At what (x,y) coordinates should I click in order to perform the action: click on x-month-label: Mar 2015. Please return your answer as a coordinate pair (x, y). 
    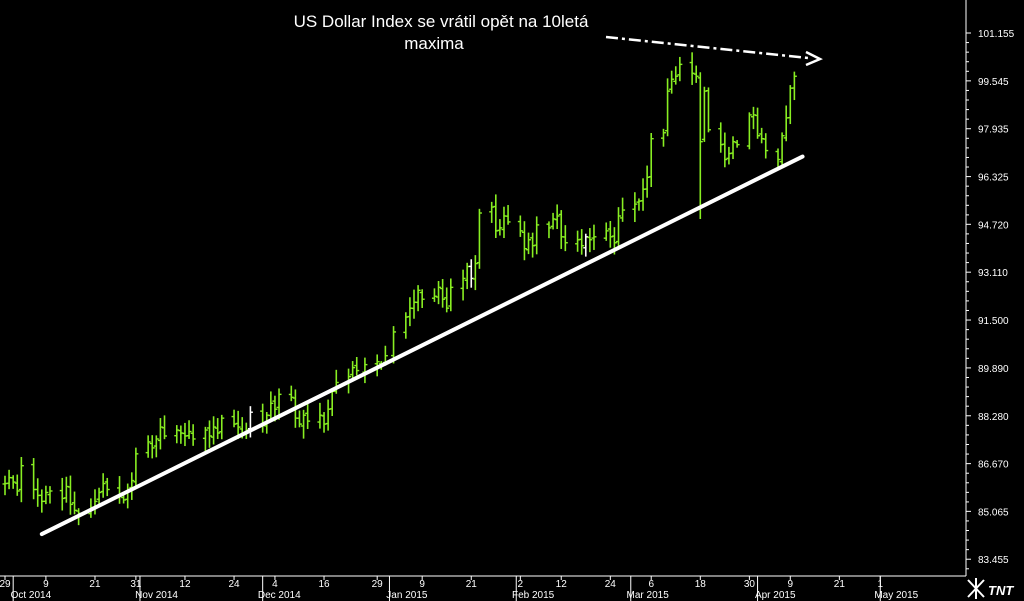
    Looking at the image, I should click on (648, 595).